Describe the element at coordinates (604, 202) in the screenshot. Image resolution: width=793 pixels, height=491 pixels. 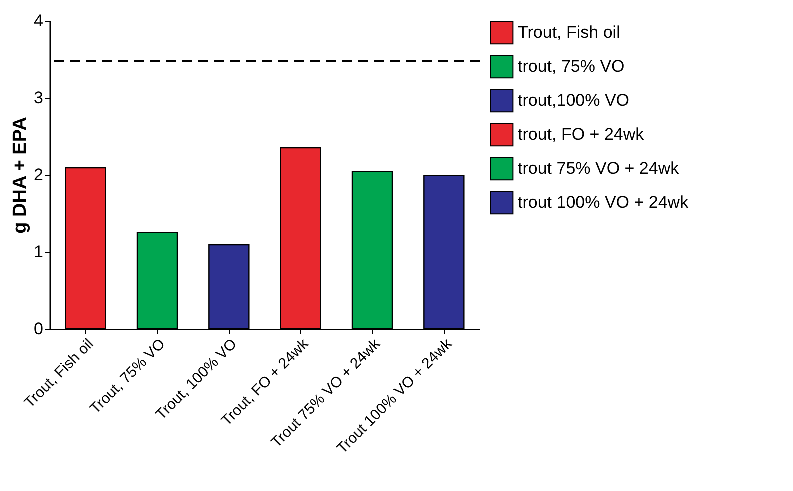
I see `legend-label: trout 100% VO + 24wk` at that location.